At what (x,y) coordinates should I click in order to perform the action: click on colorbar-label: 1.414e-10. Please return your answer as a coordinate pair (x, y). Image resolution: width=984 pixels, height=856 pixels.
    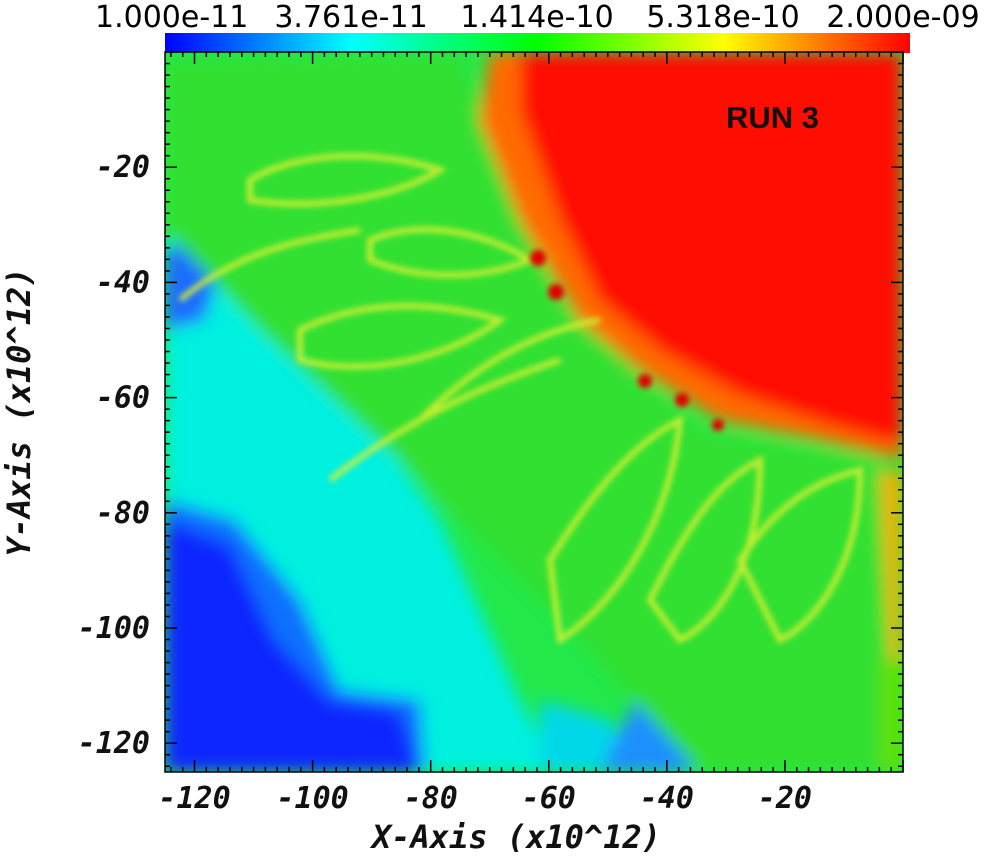
    Looking at the image, I should click on (537, 17).